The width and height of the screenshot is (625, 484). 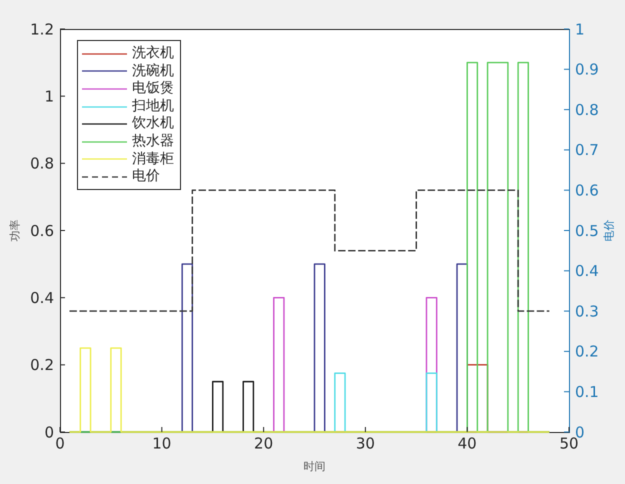 What do you see at coordinates (587, 69) in the screenshot?
I see `y2-tick-label: 0.9` at bounding box center [587, 69].